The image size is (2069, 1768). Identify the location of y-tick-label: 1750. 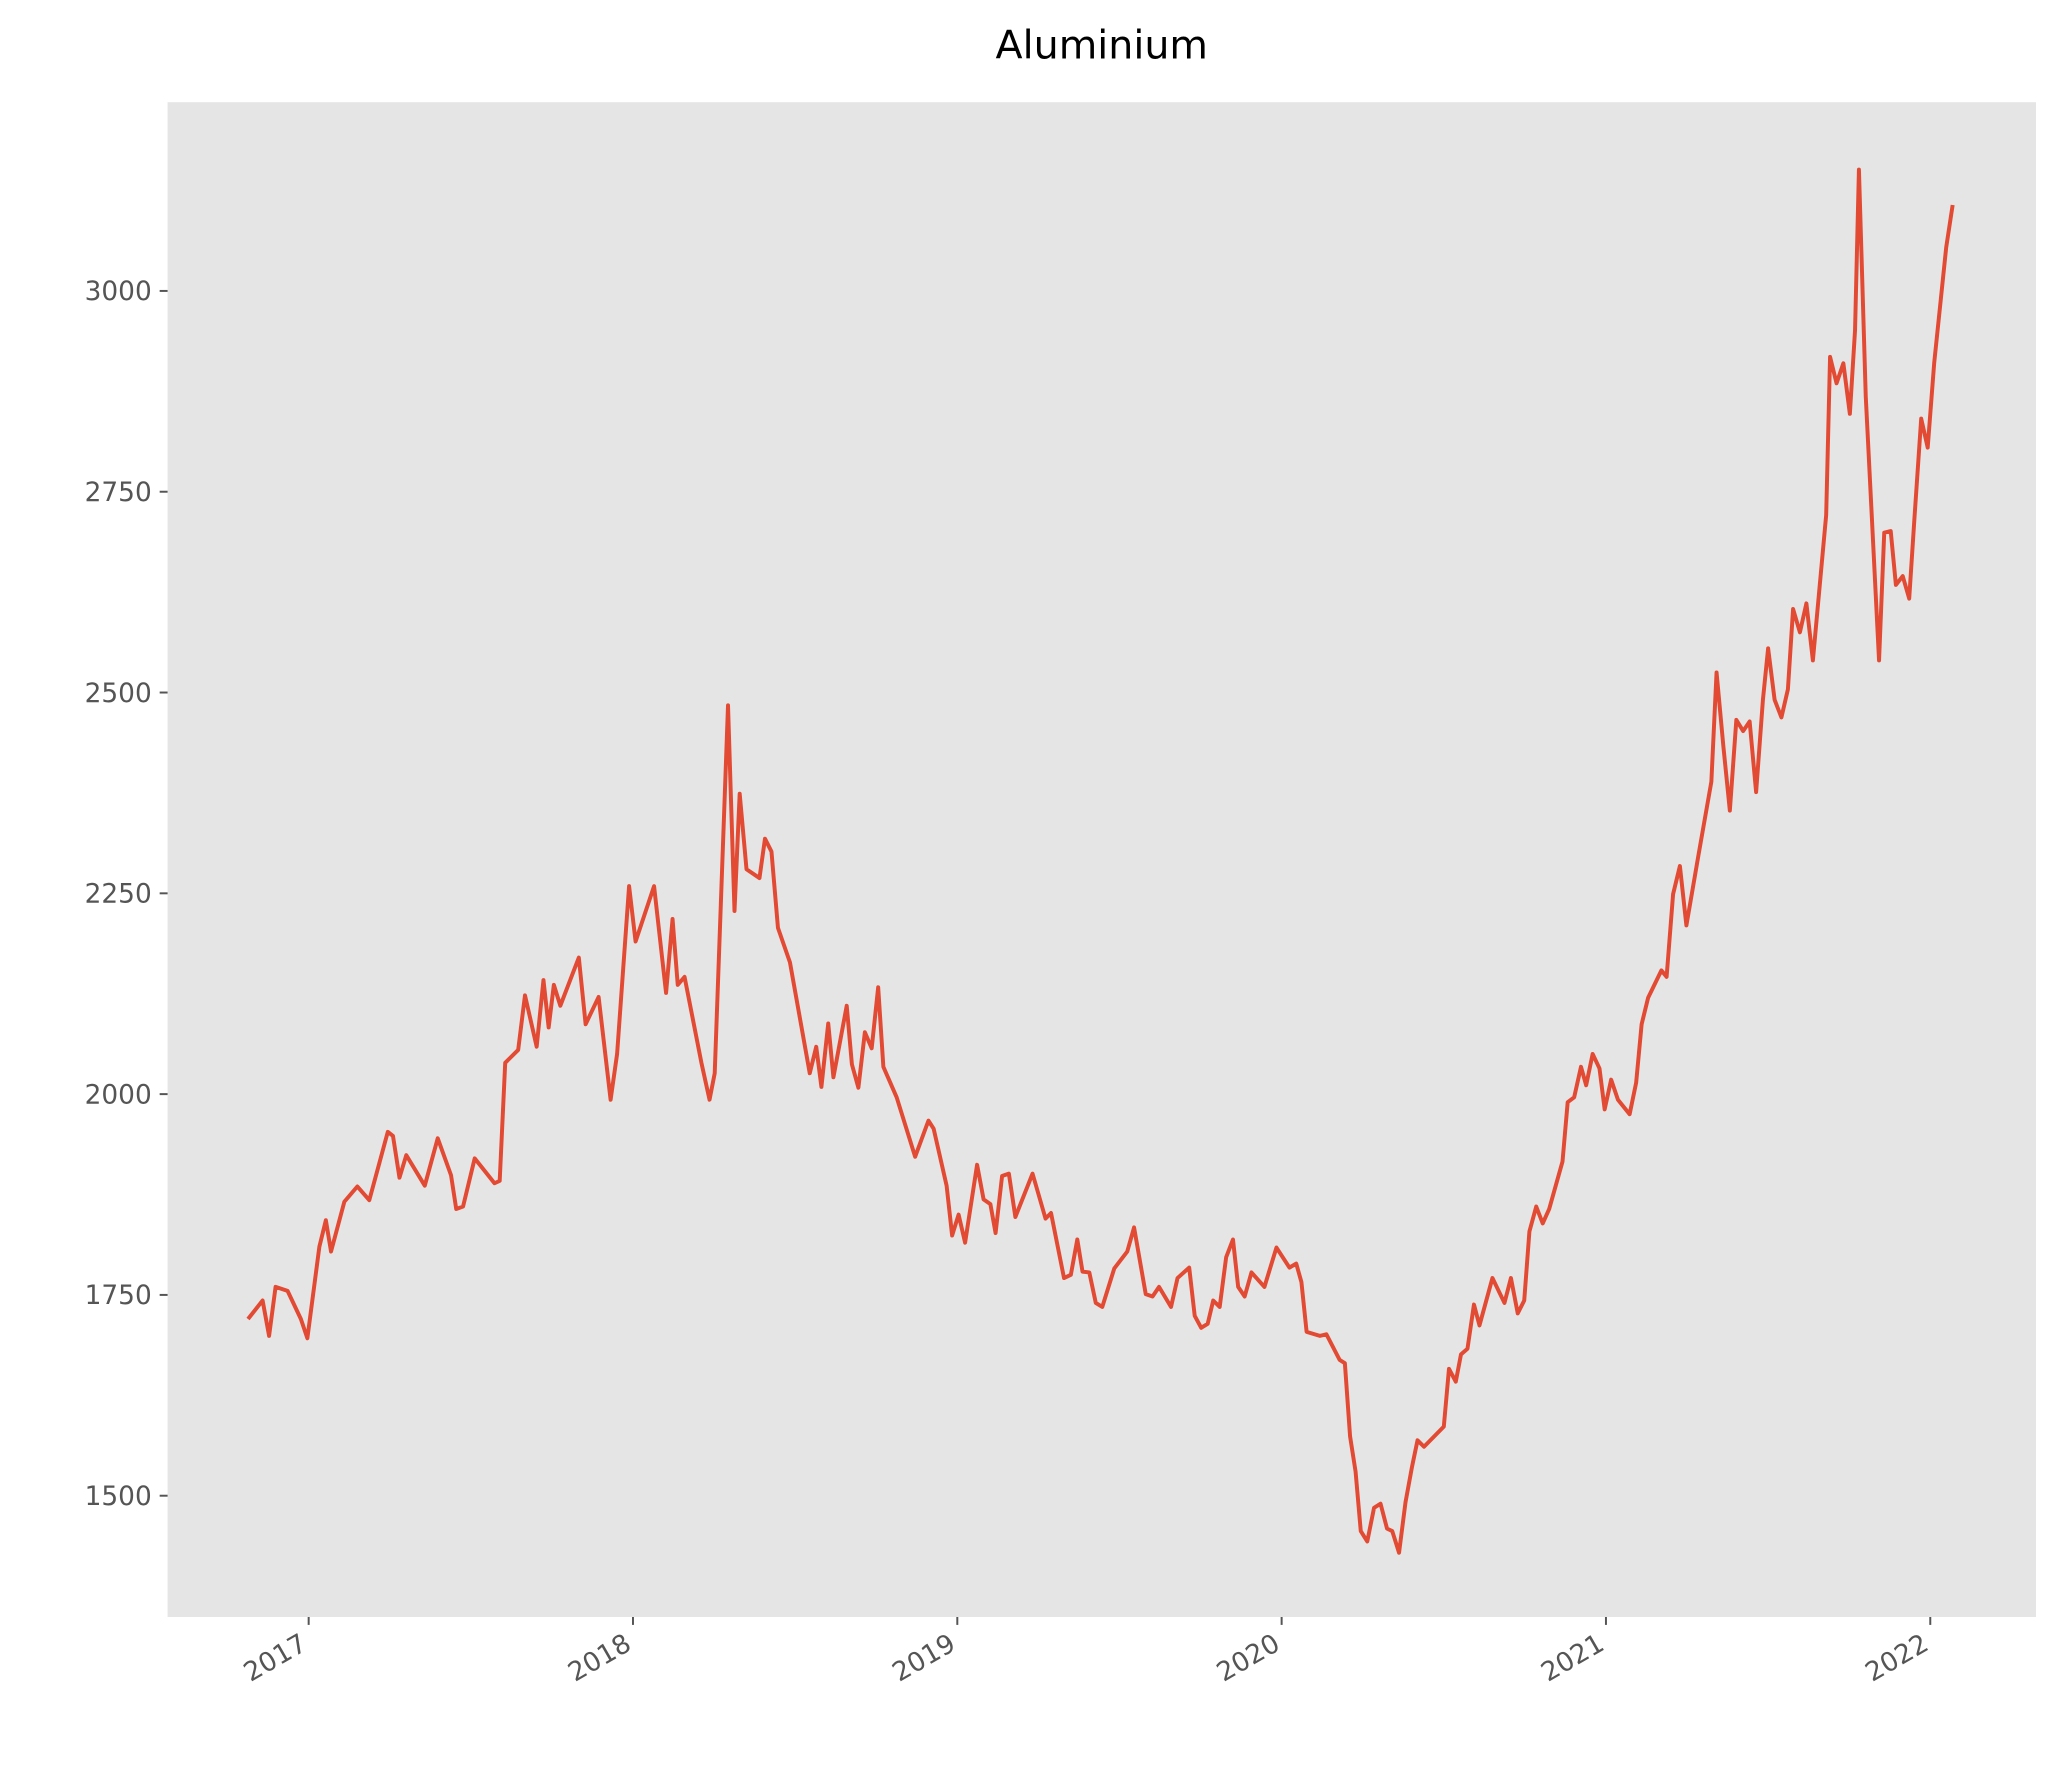
(118, 1296).